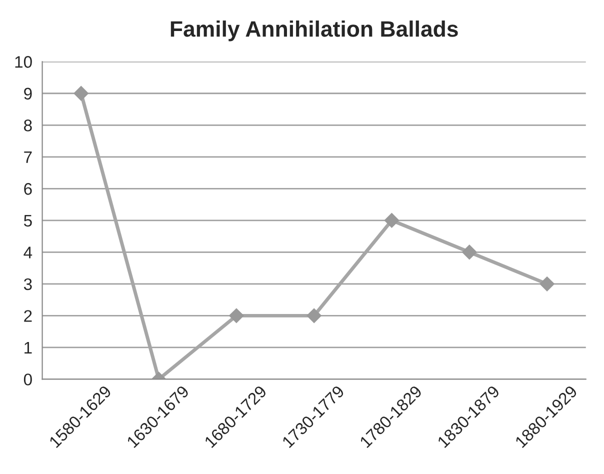 The image size is (604, 474). What do you see at coordinates (314, 31) in the screenshot?
I see `chart-title: Family Annihilation Ballads` at bounding box center [314, 31].